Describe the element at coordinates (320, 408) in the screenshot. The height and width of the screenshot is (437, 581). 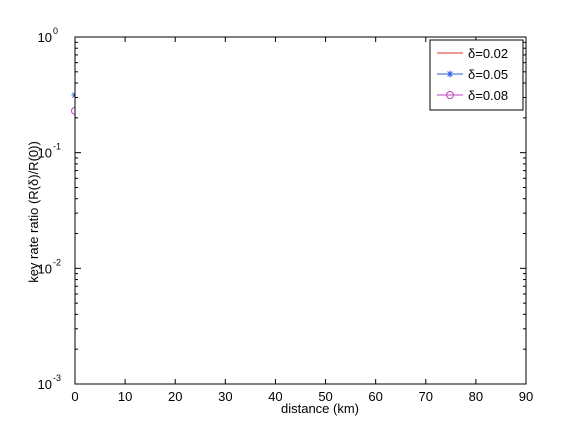
I see `x-axis-label: distance (km)` at that location.